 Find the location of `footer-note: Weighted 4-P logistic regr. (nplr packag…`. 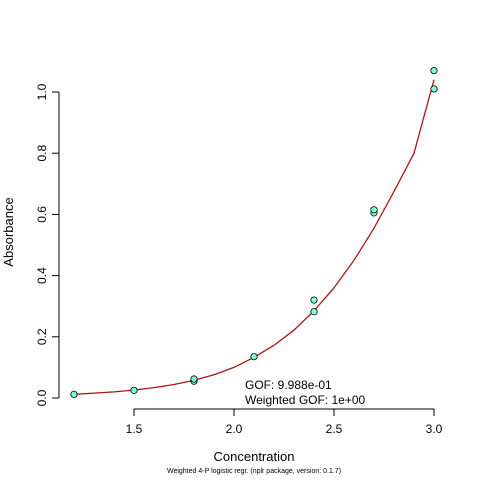

footer-note: Weighted 4-P logistic regr. (nplr packag… is located at coordinates (254, 471).